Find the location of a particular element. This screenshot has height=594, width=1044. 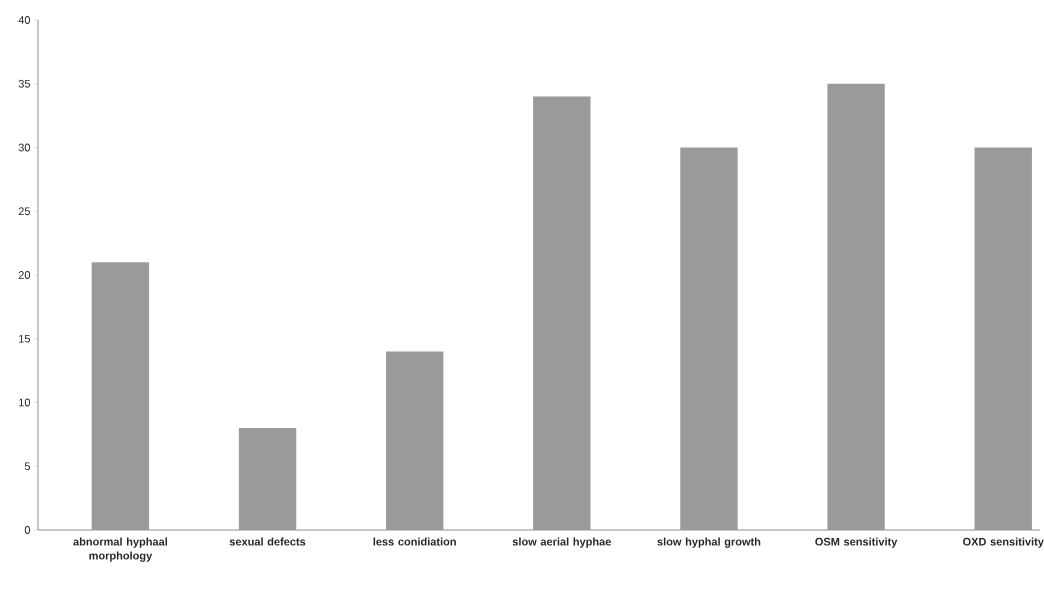

y-tick-label: 25 is located at coordinates (24, 211).